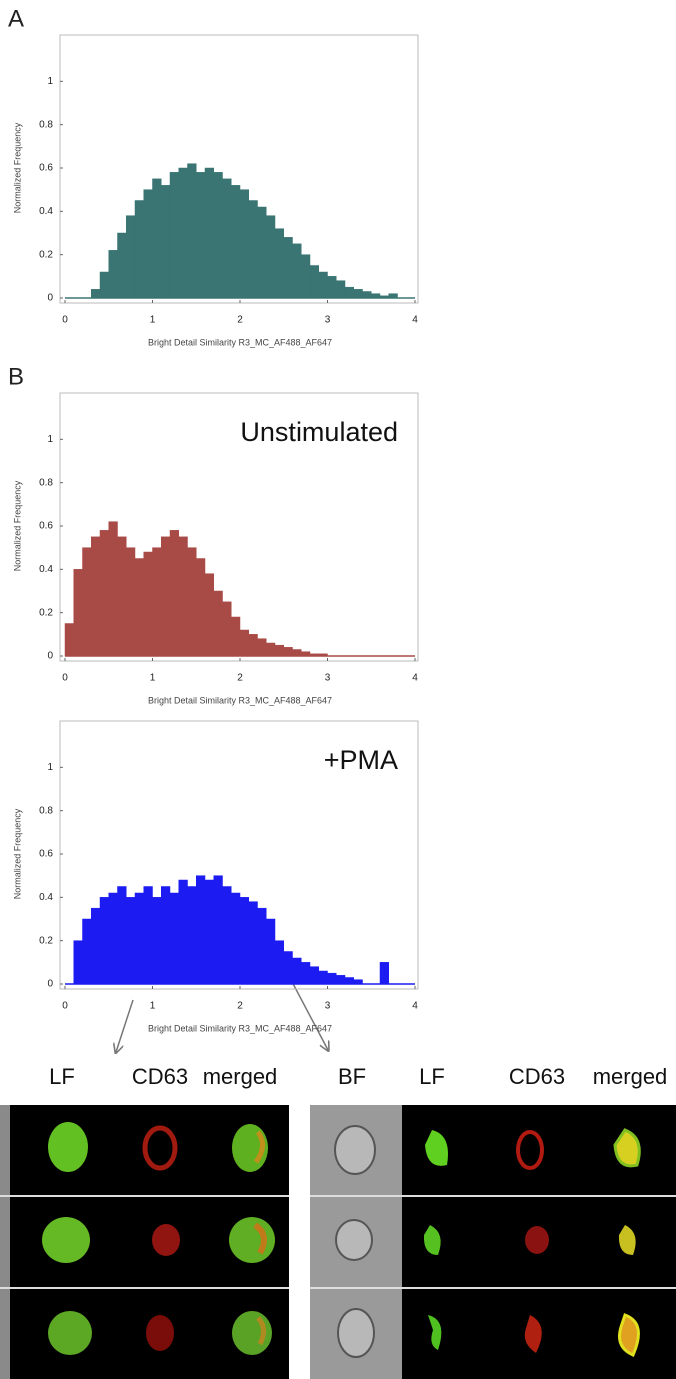 The width and height of the screenshot is (676, 1379). Describe the element at coordinates (361, 760) in the screenshot. I see `annotation: +PMA` at that location.